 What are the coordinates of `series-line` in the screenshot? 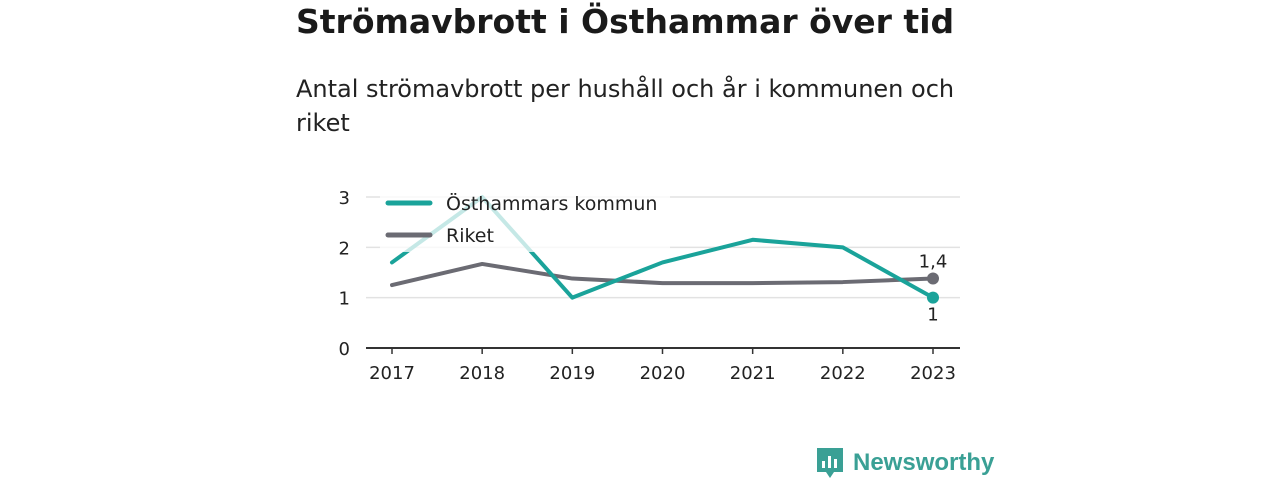 It's located at (662, 274).